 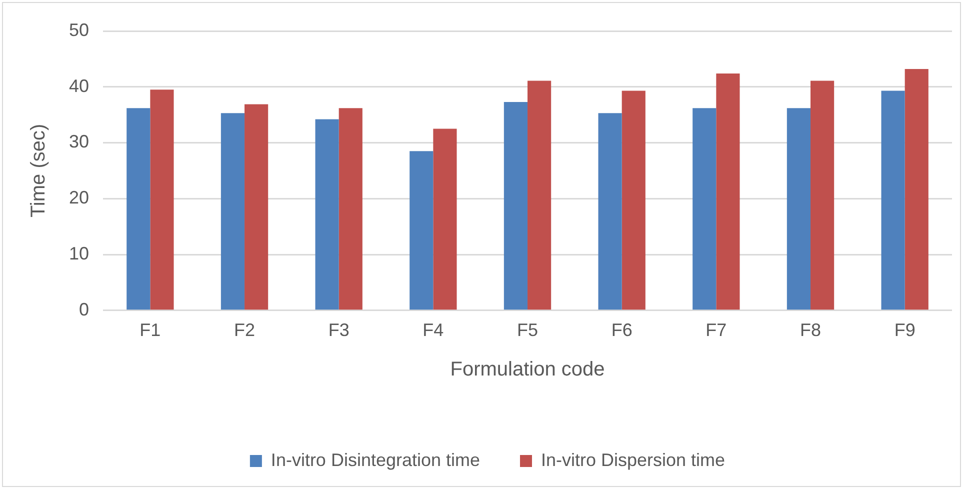 I want to click on y-tick-label: 30, so click(x=79, y=142).